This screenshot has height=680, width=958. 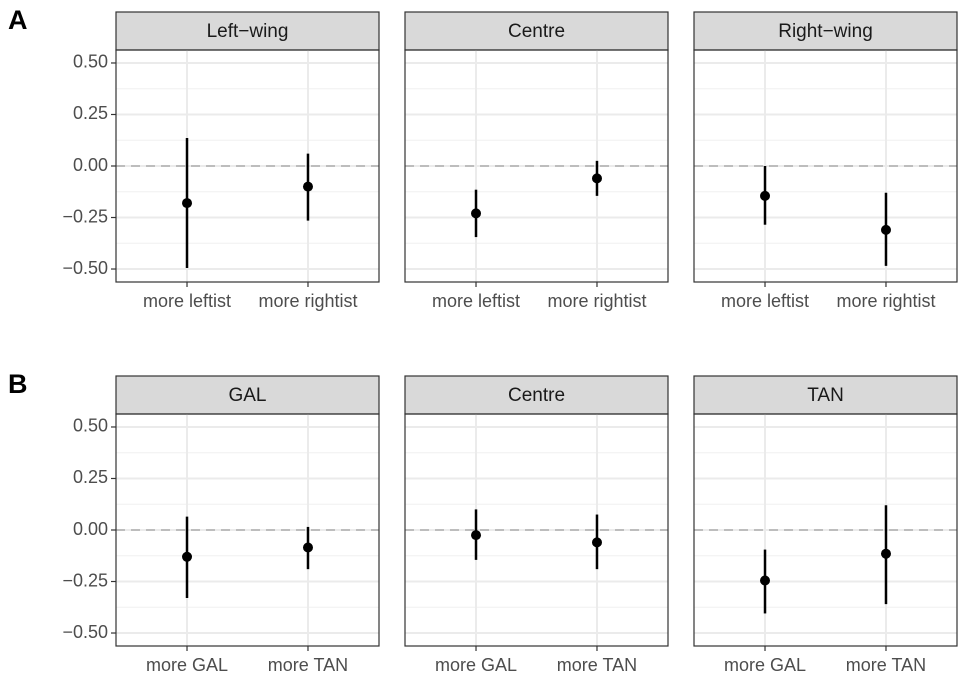 I want to click on strip-title: Left−wing, so click(x=248, y=31).